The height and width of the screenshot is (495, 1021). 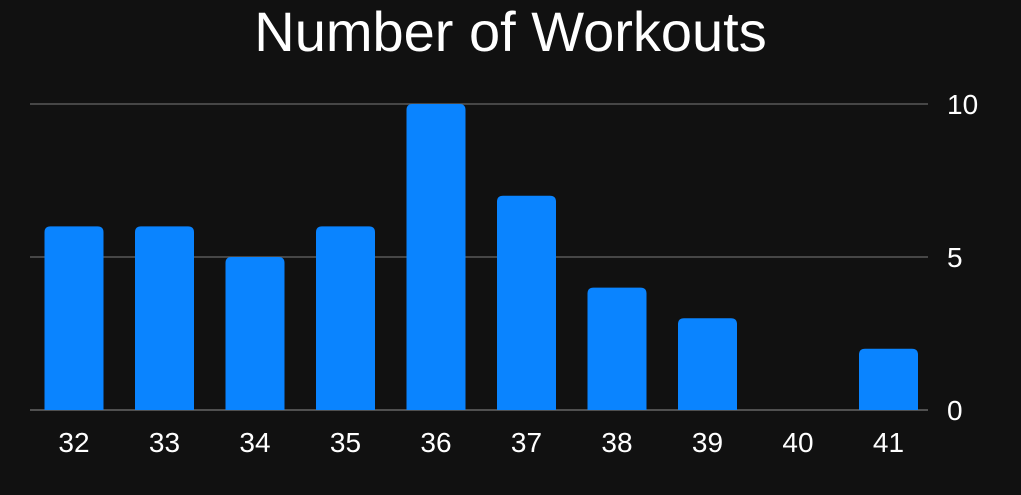 I want to click on x-tick-label: 32, so click(x=73, y=442).